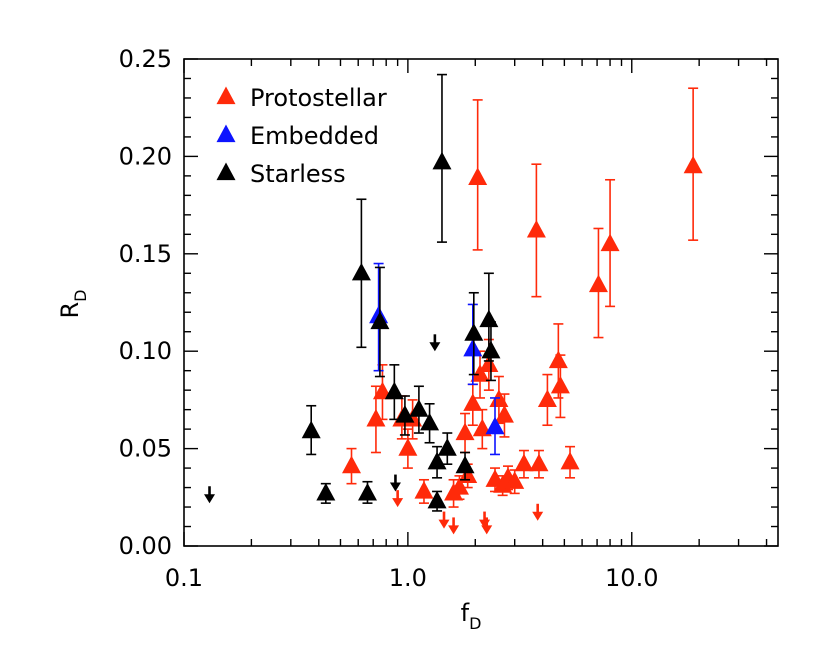 The height and width of the screenshot is (663, 830). I want to click on legend-label-embedded: Embedded, so click(314, 136).